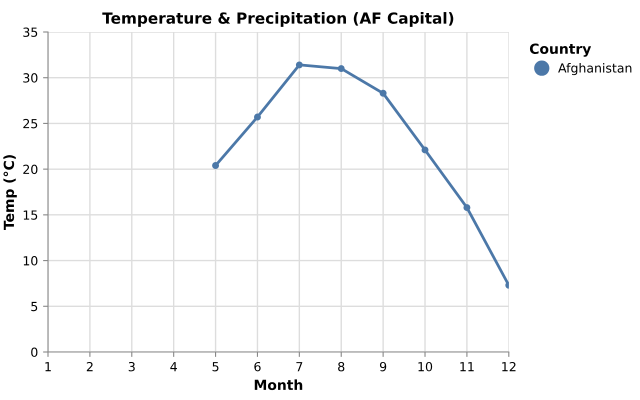  What do you see at coordinates (31, 261) in the screenshot?
I see `y-tick-label: 10` at bounding box center [31, 261].